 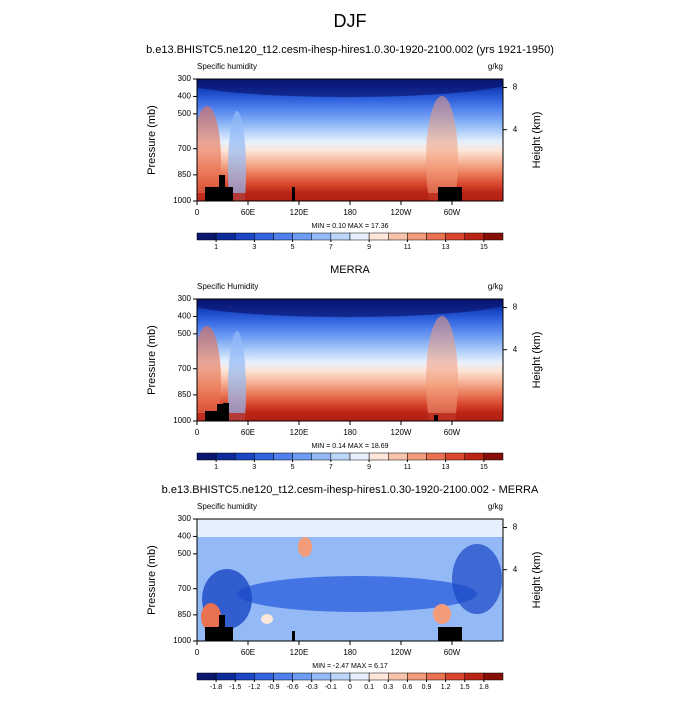 I want to click on stats: MIN = 0.10 MAX = 17.36, so click(x=349, y=226).